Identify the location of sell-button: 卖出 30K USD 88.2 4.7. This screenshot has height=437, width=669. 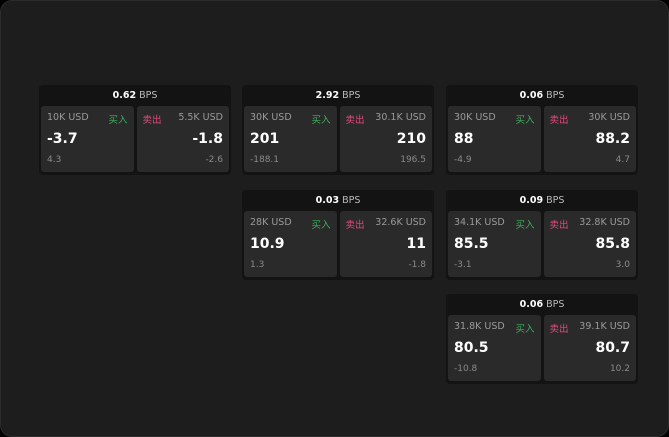
(589, 139).